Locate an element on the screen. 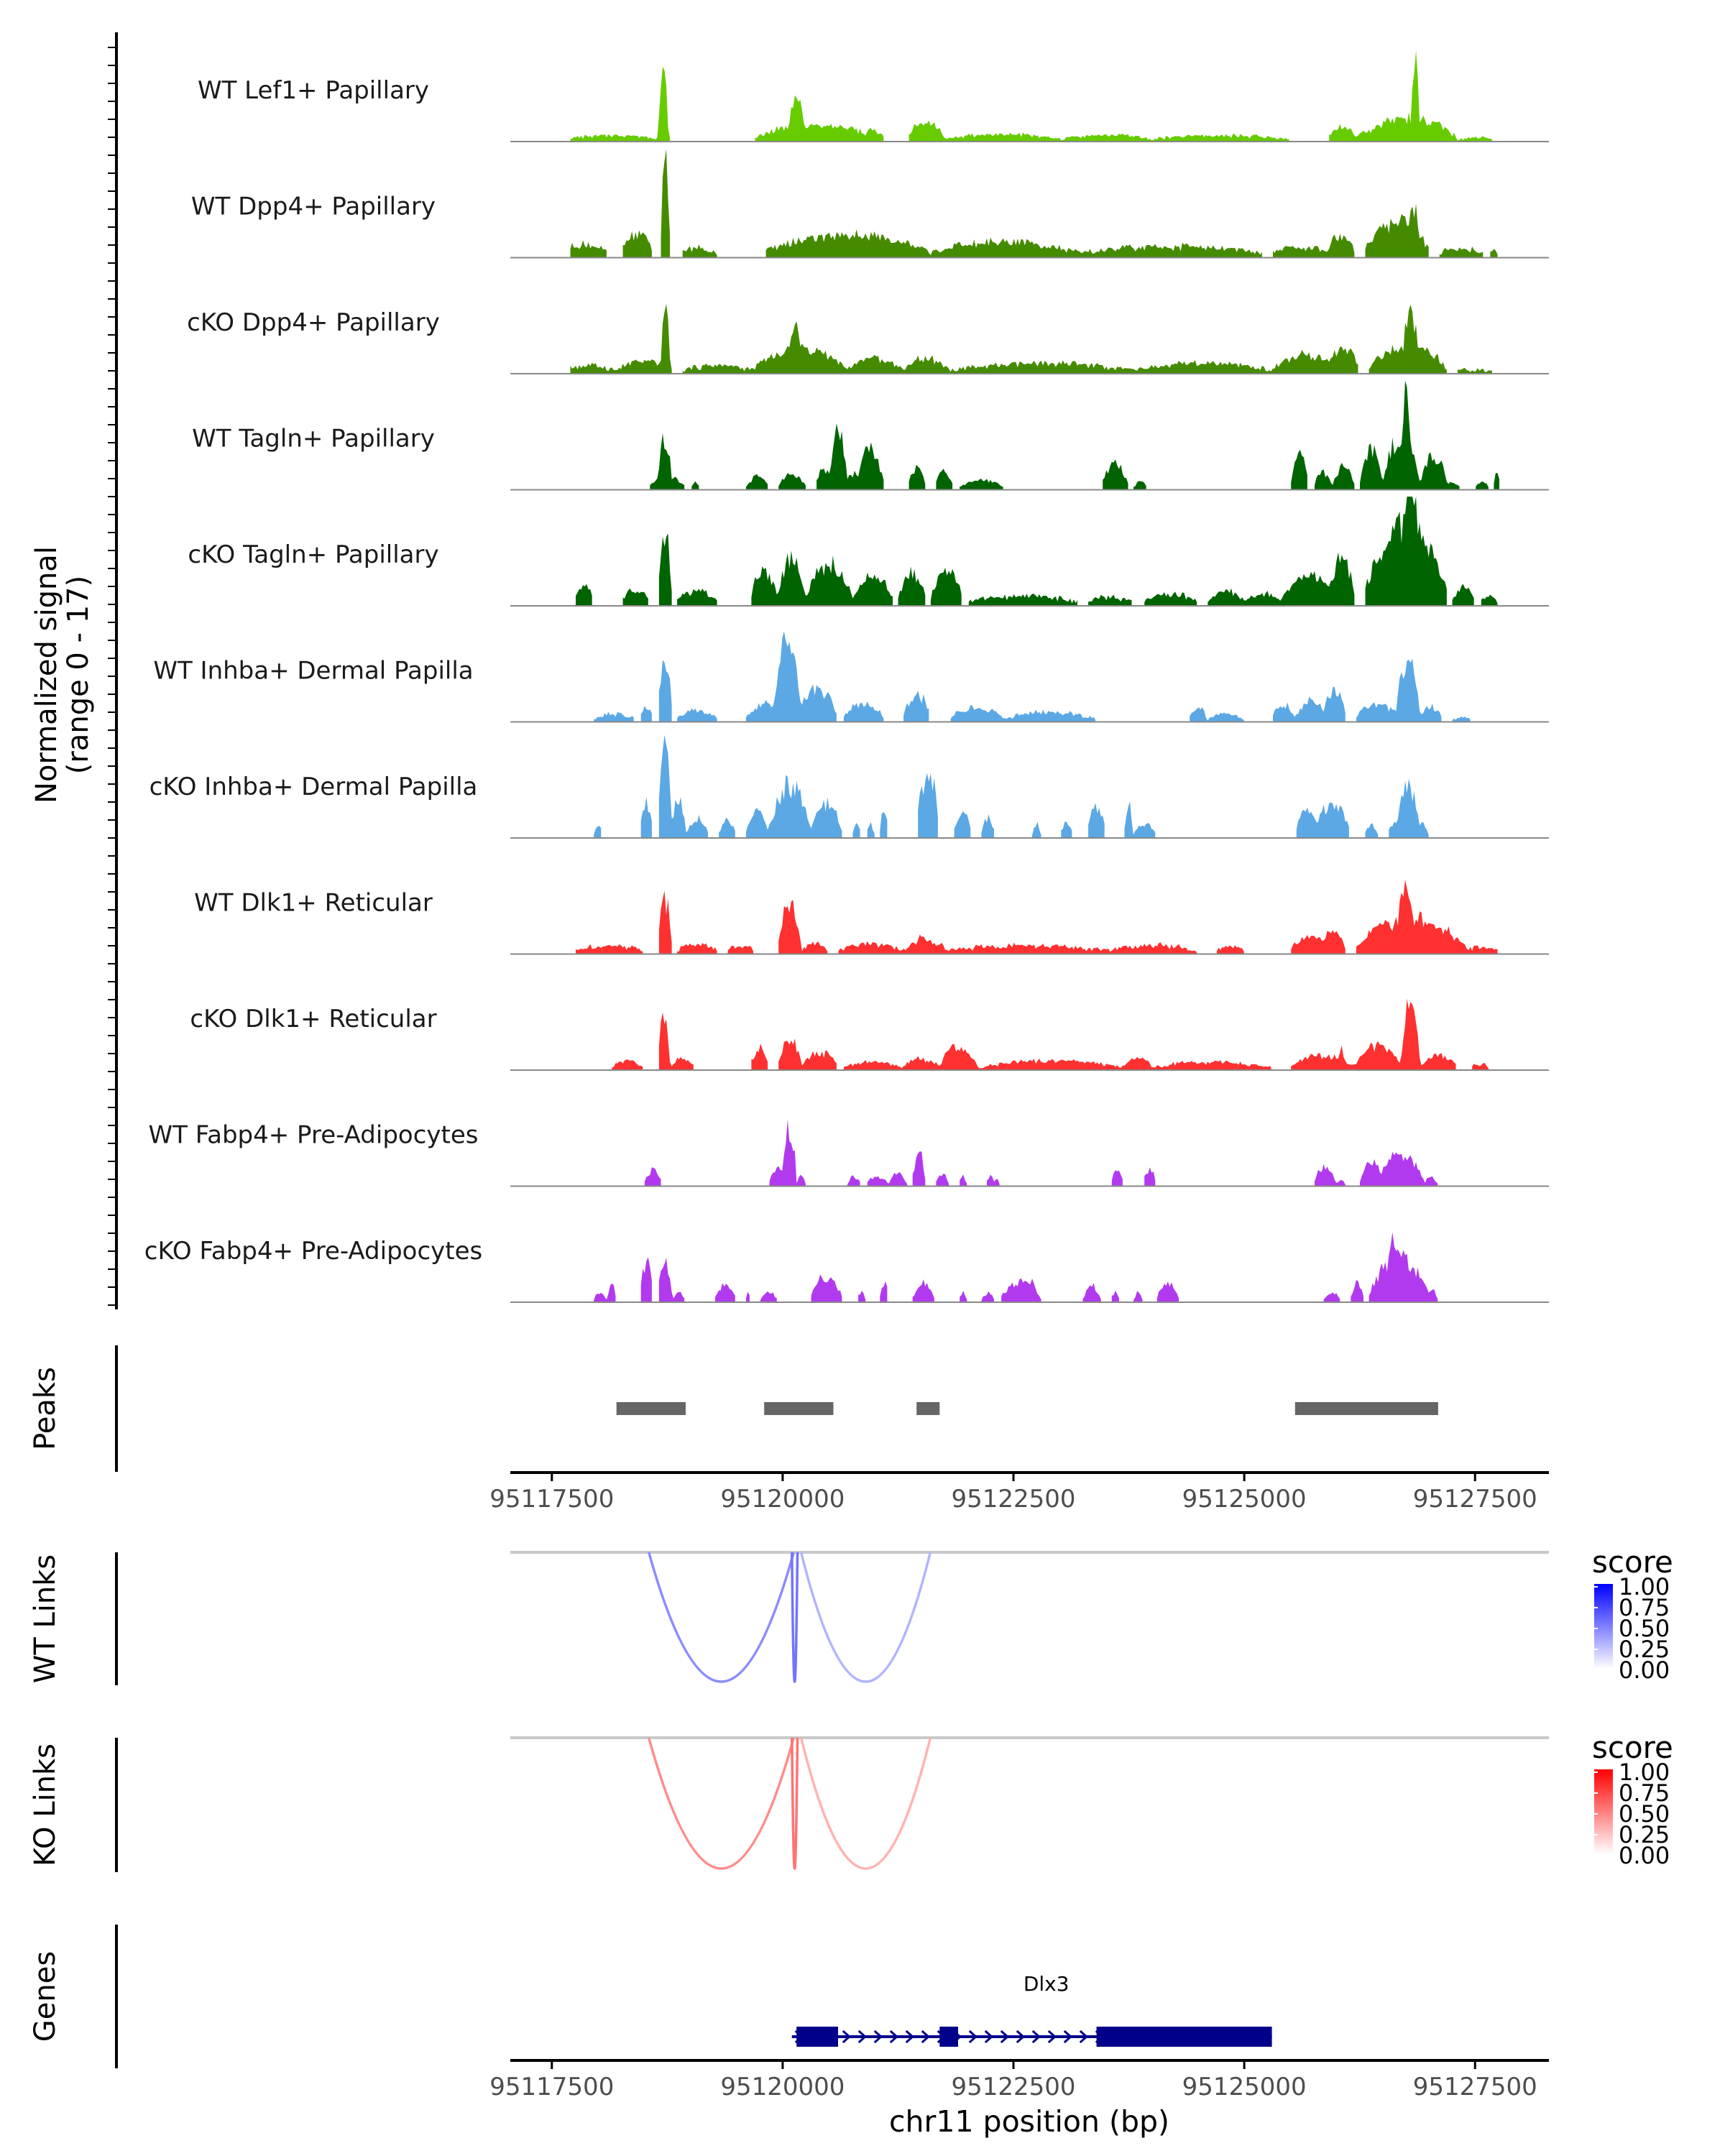 The height and width of the screenshot is (2156, 1725). x-axis-bottom-tick-label: 95120000 is located at coordinates (782, 2087).